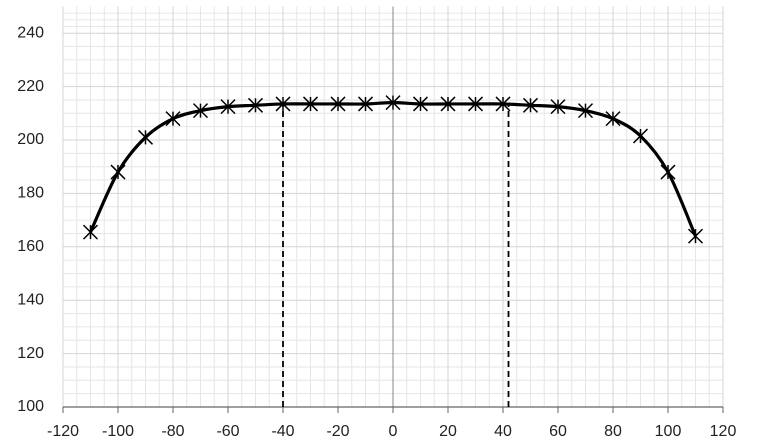 The image size is (777, 446). I want to click on y-tick-label: 180, so click(30, 193).